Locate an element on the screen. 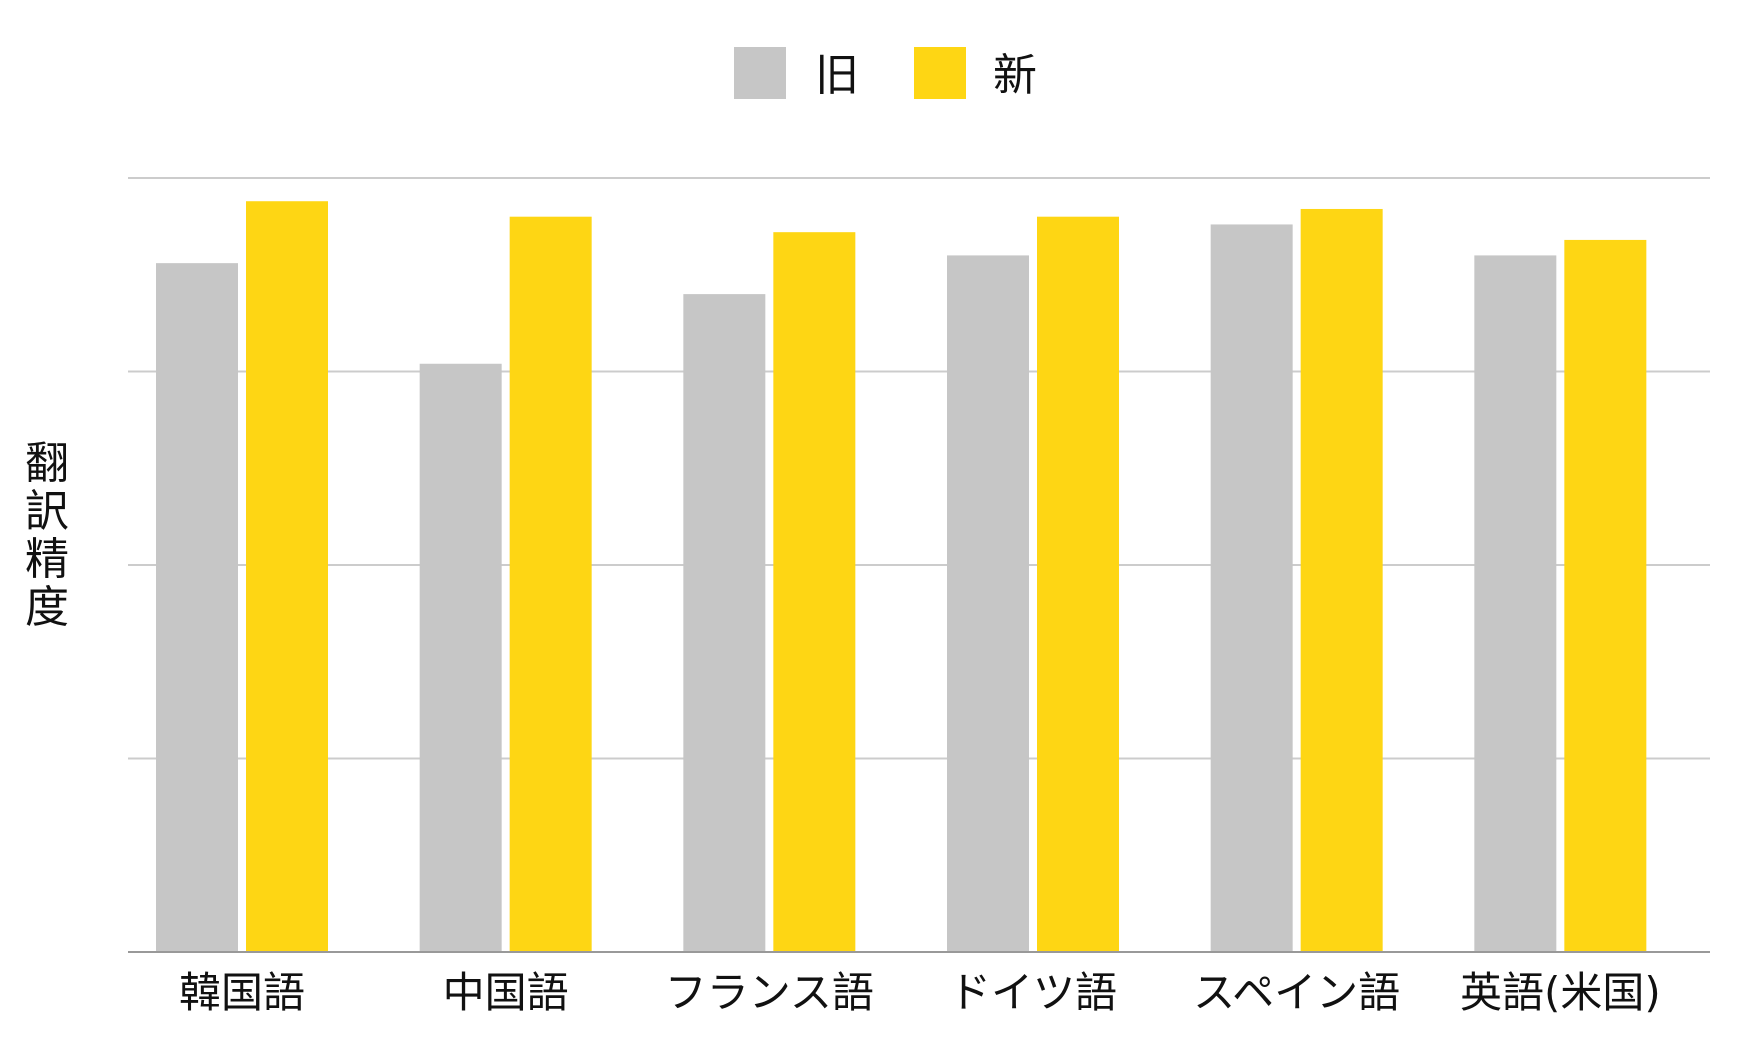 This screenshot has height=1058, width=1744. x-tick-label: ドイツ語 is located at coordinates (1033, 992).